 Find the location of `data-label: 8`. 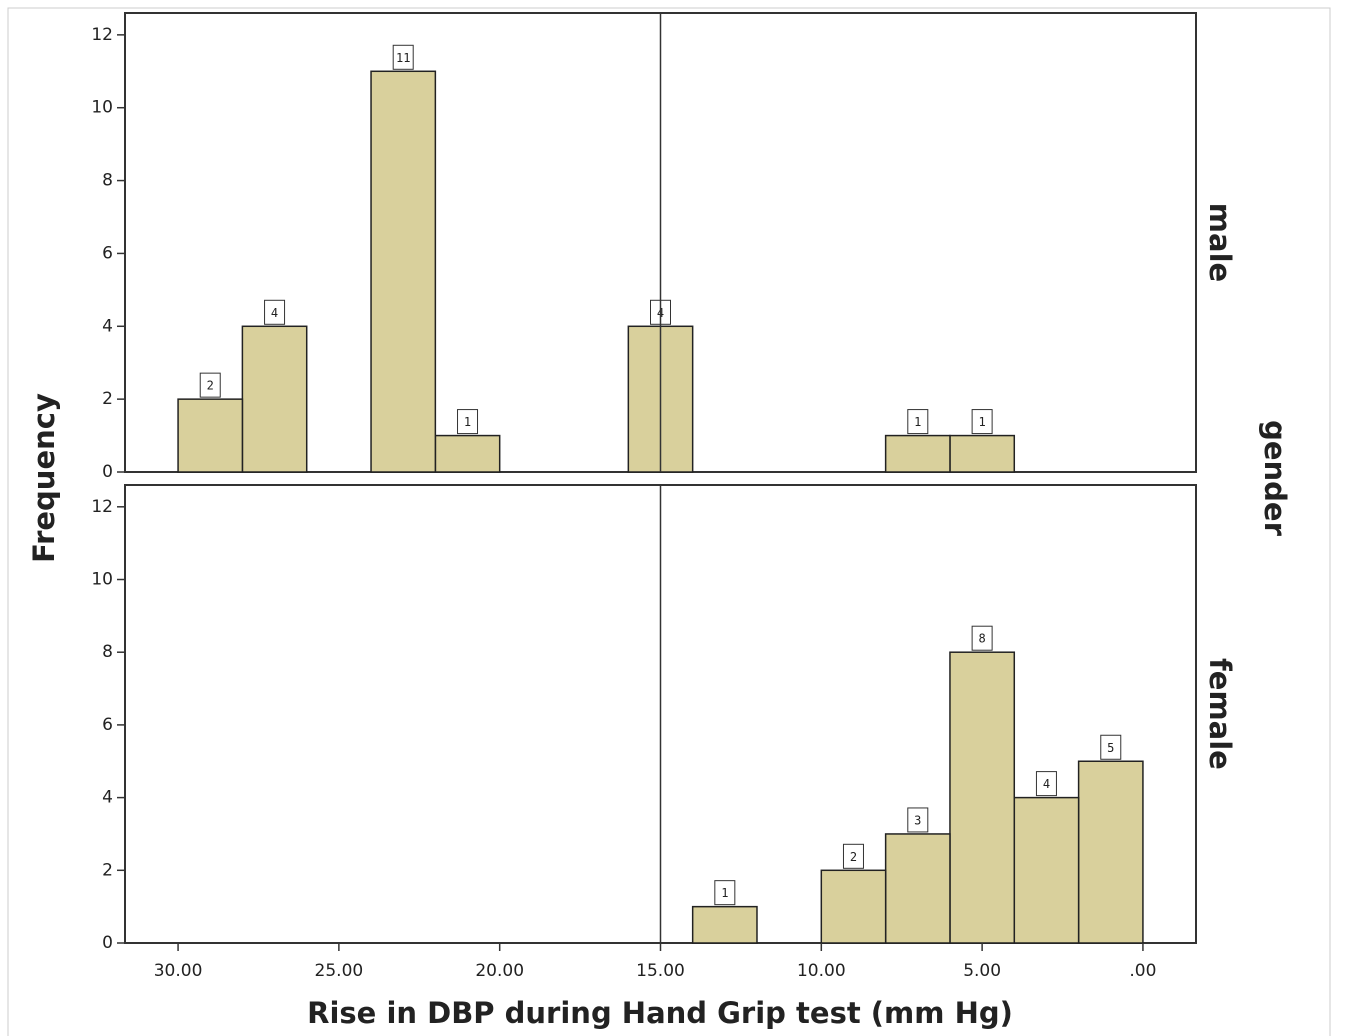

data-label: 8 is located at coordinates (982, 639).